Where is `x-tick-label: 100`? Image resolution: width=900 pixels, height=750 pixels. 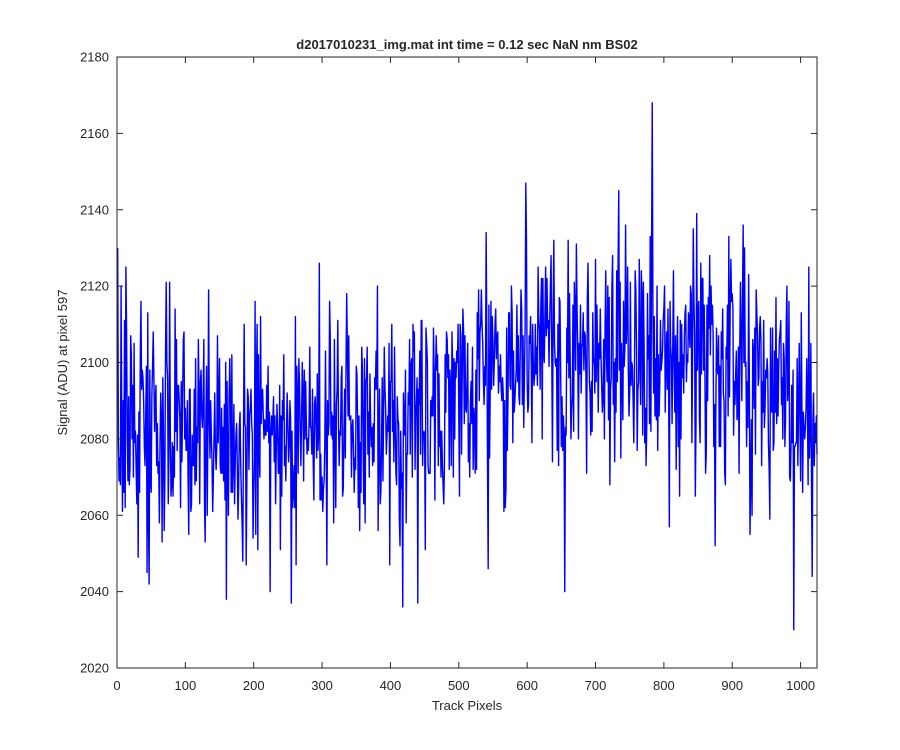
x-tick-label: 100 is located at coordinates (186, 685).